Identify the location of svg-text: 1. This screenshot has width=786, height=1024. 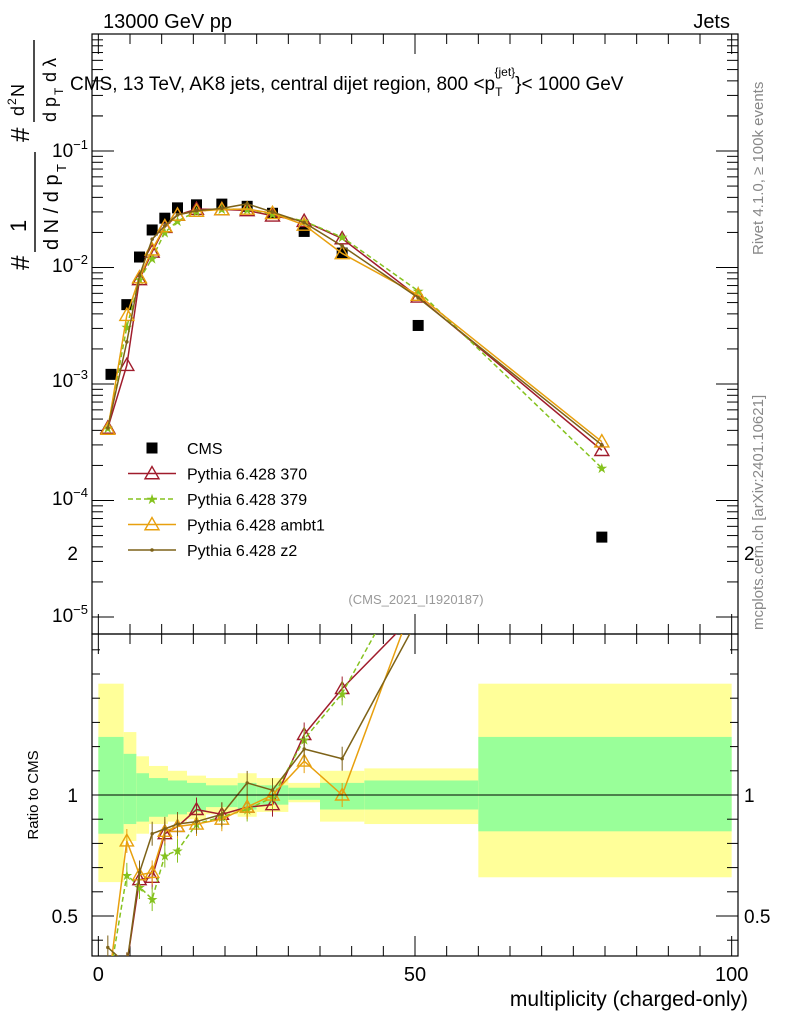
(18, 226).